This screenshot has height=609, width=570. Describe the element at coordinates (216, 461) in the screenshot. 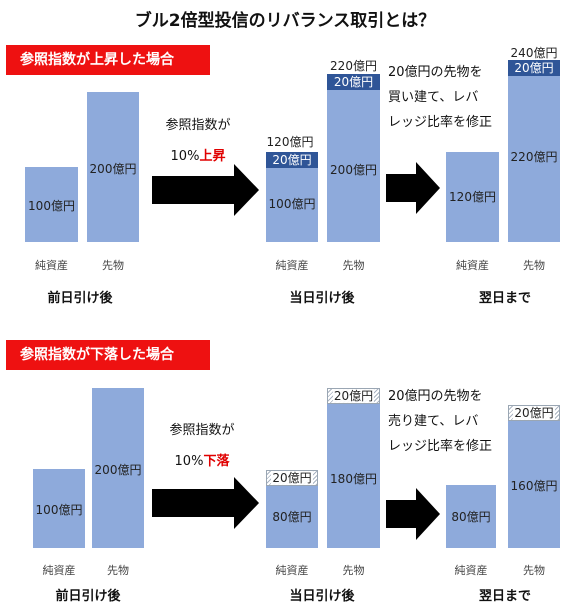

I see `move-word: 下落` at that location.